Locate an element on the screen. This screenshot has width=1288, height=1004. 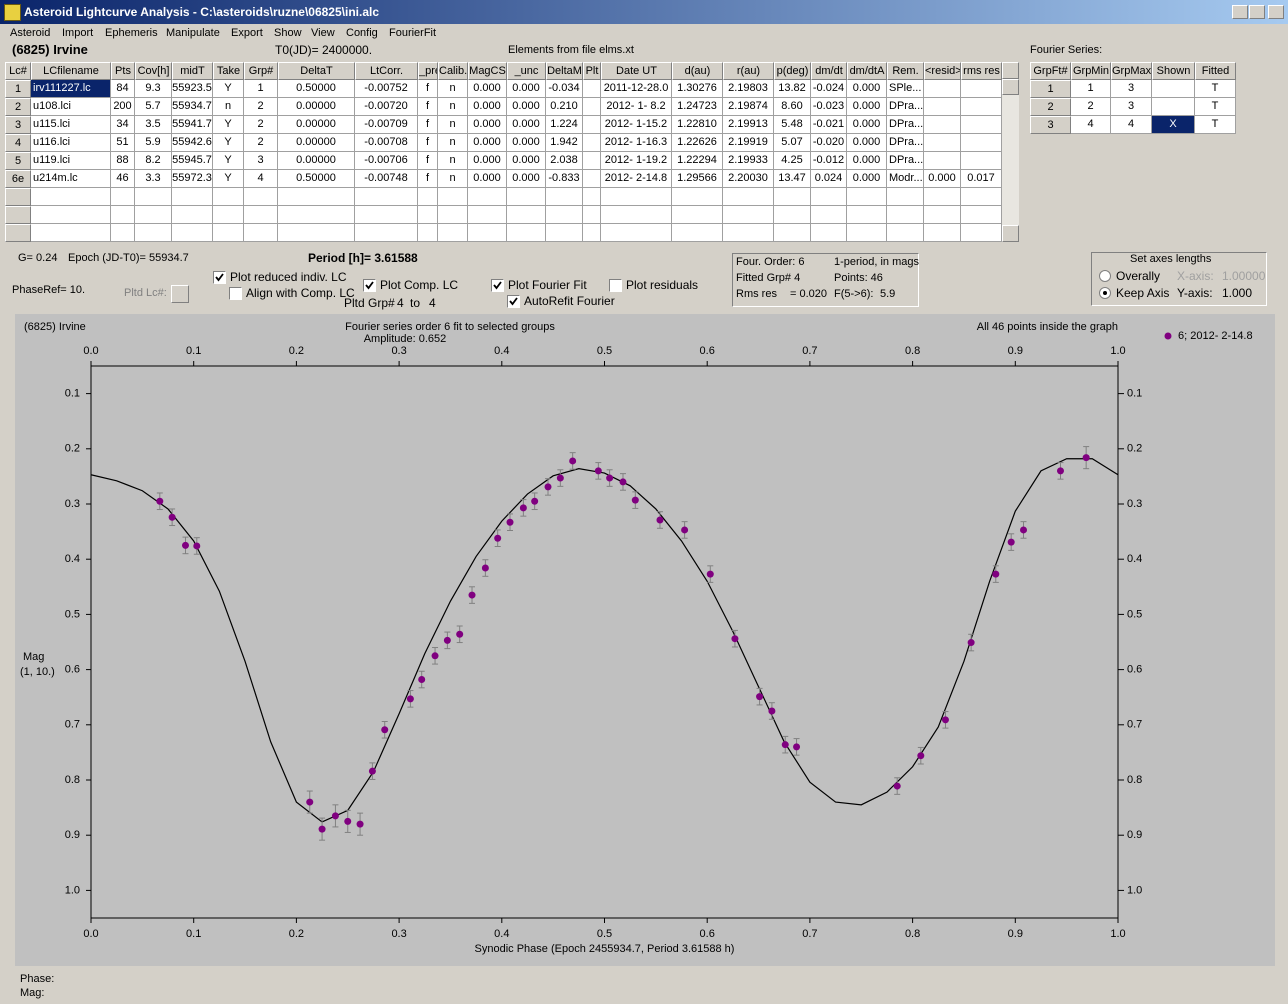
fourier-row-header: 2 is located at coordinates (1050, 107).